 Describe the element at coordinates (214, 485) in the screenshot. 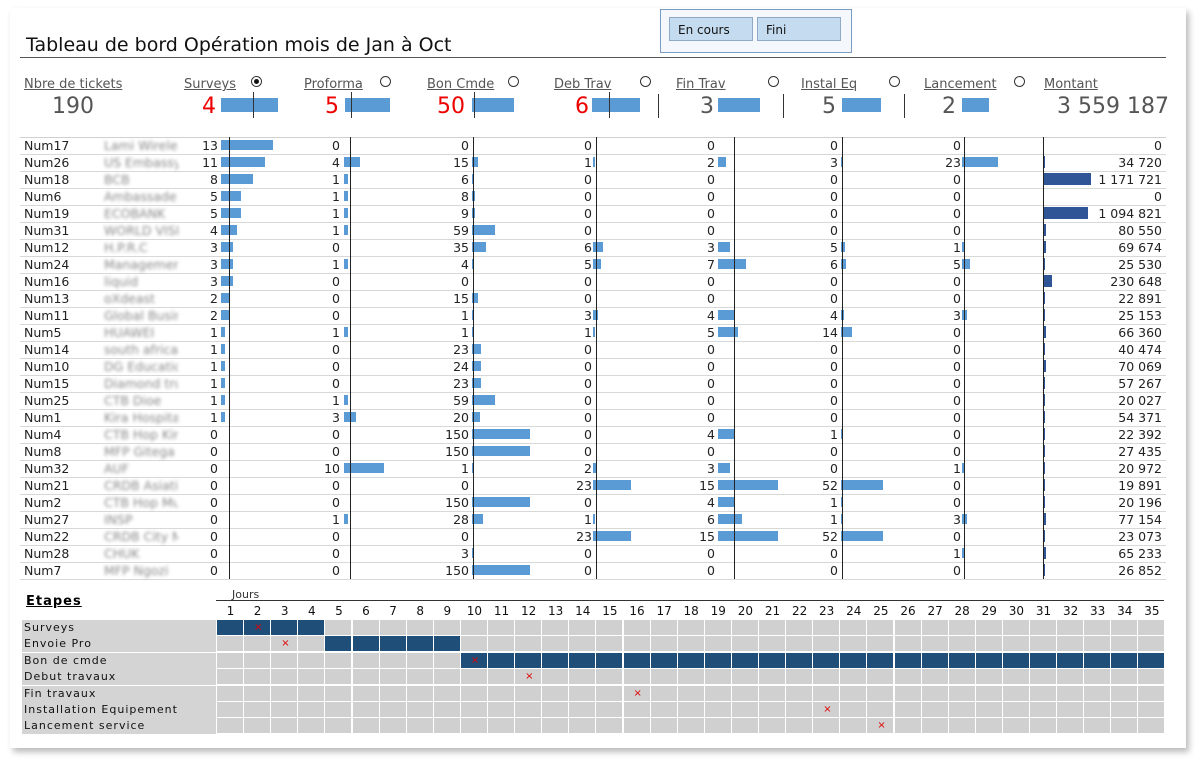

I see `row-value-col0: 0` at that location.